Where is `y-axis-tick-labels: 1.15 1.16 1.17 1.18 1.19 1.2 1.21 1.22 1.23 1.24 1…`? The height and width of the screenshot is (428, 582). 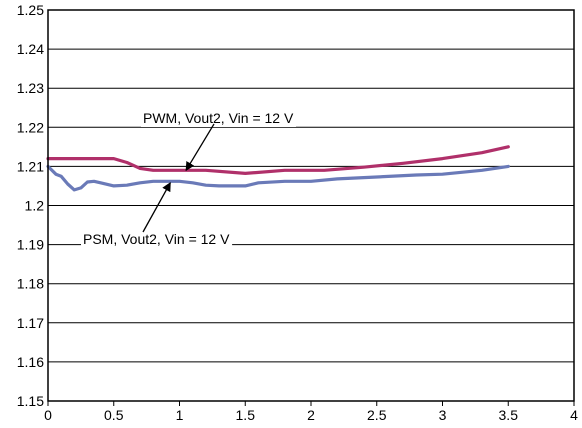 y-axis-tick-labels: 1.15 1.16 1.17 1.18 1.19 1.2 1.21 1.22 1.23 1.24 1… is located at coordinates (30, 205).